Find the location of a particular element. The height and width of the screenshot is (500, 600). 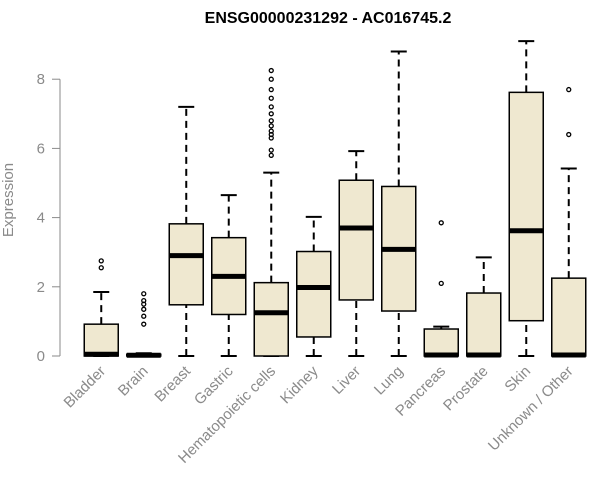

y-axis-label: Expression is located at coordinates (8, 200).